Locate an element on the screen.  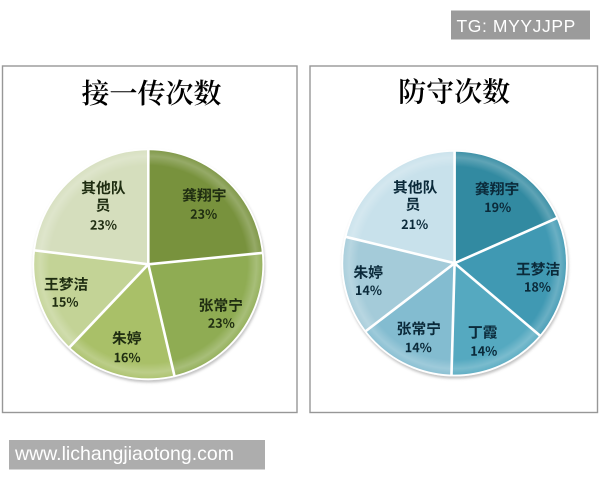
svg-text: www.lichangjiaotong.com is located at coordinates (124, 454).